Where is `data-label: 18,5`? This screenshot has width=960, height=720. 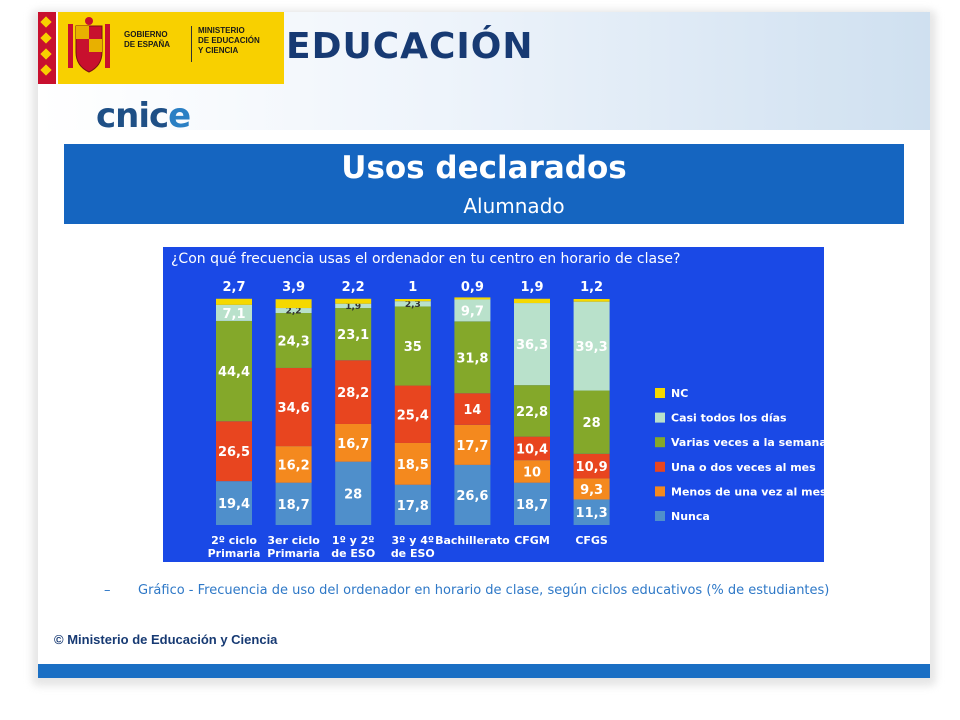
data-label: 18,5 is located at coordinates (413, 465).